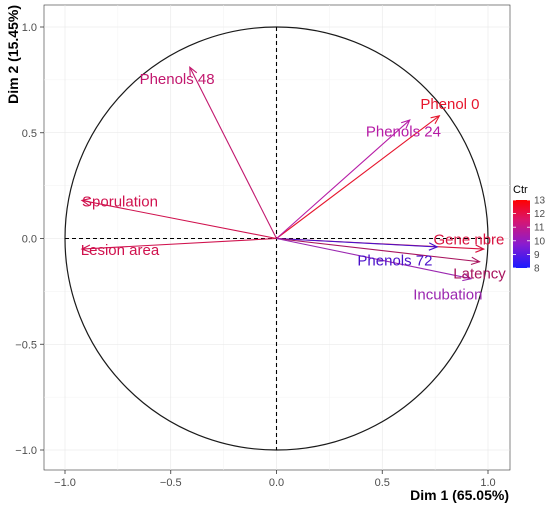 Image resolution: width=550 pixels, height=508 pixels. What do you see at coordinates (29, 28) in the screenshot?
I see `y-tick-label-4: 1.0` at bounding box center [29, 28].